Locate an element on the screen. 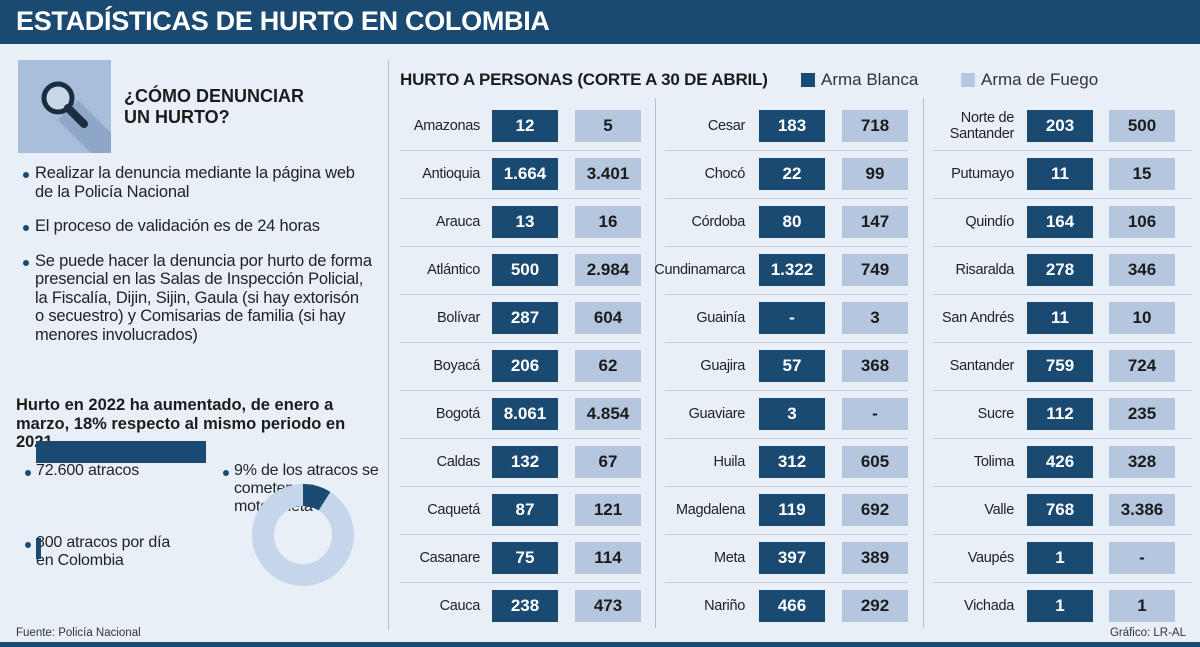 The image size is (1200, 647). arma-fuego-cell: 473 is located at coordinates (608, 606).